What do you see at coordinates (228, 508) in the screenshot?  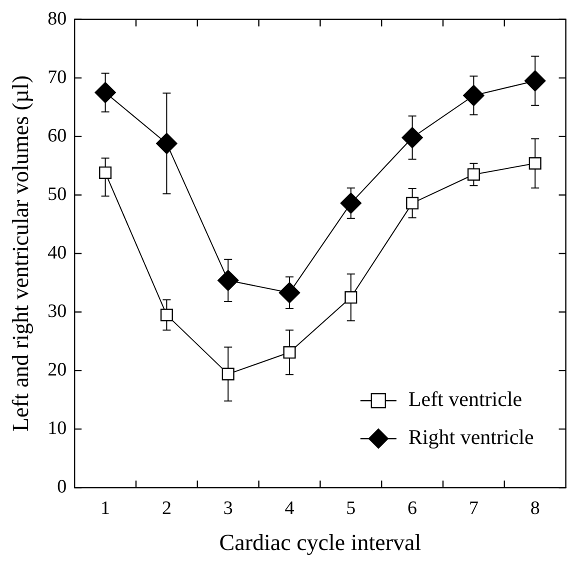 I see `x-tick-label: 3` at bounding box center [228, 508].